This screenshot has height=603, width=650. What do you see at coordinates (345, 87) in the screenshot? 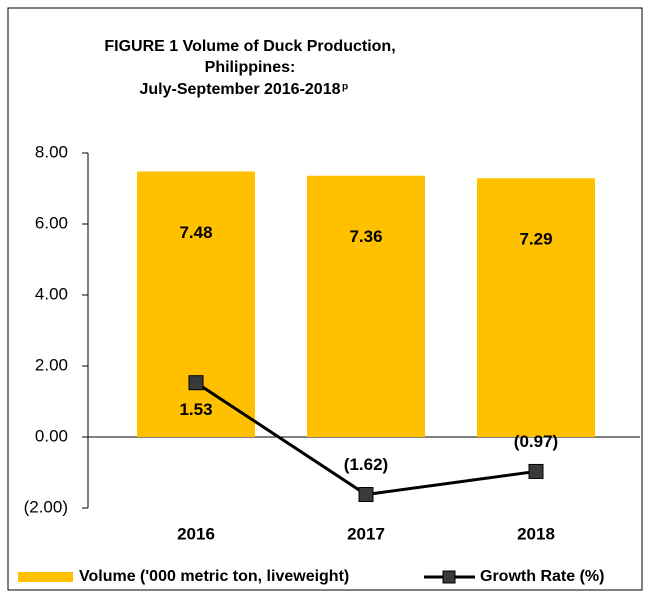
I see `title-superscript: p` at bounding box center [345, 87].